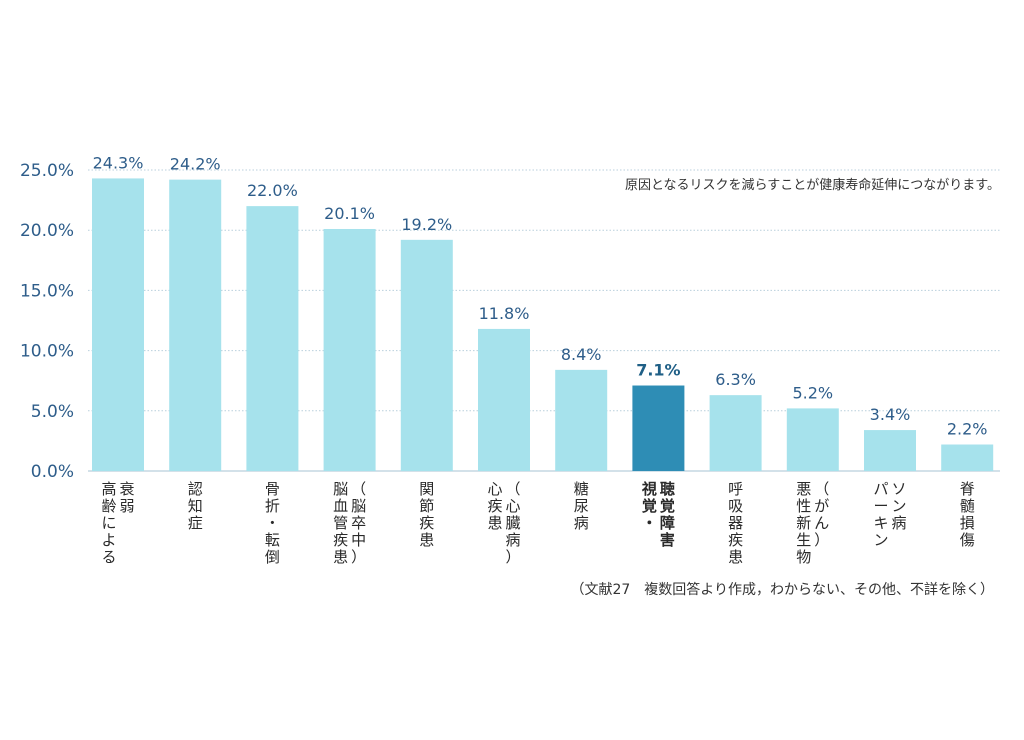 This screenshot has height=740, width=1024. I want to click on category-label-char: ン, so click(898, 506).